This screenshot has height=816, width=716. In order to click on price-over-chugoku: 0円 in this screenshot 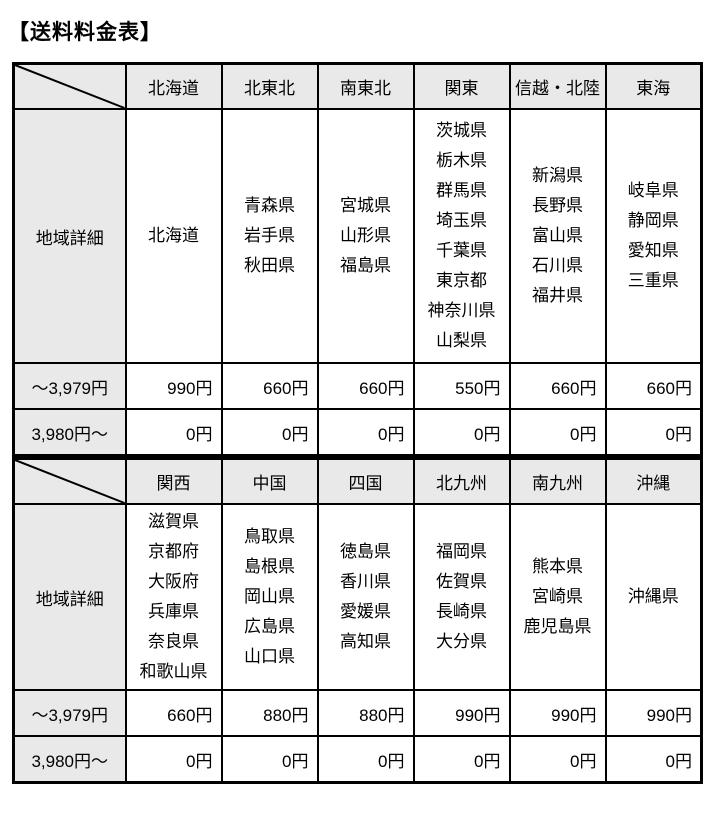, I will do `click(269, 759)`.